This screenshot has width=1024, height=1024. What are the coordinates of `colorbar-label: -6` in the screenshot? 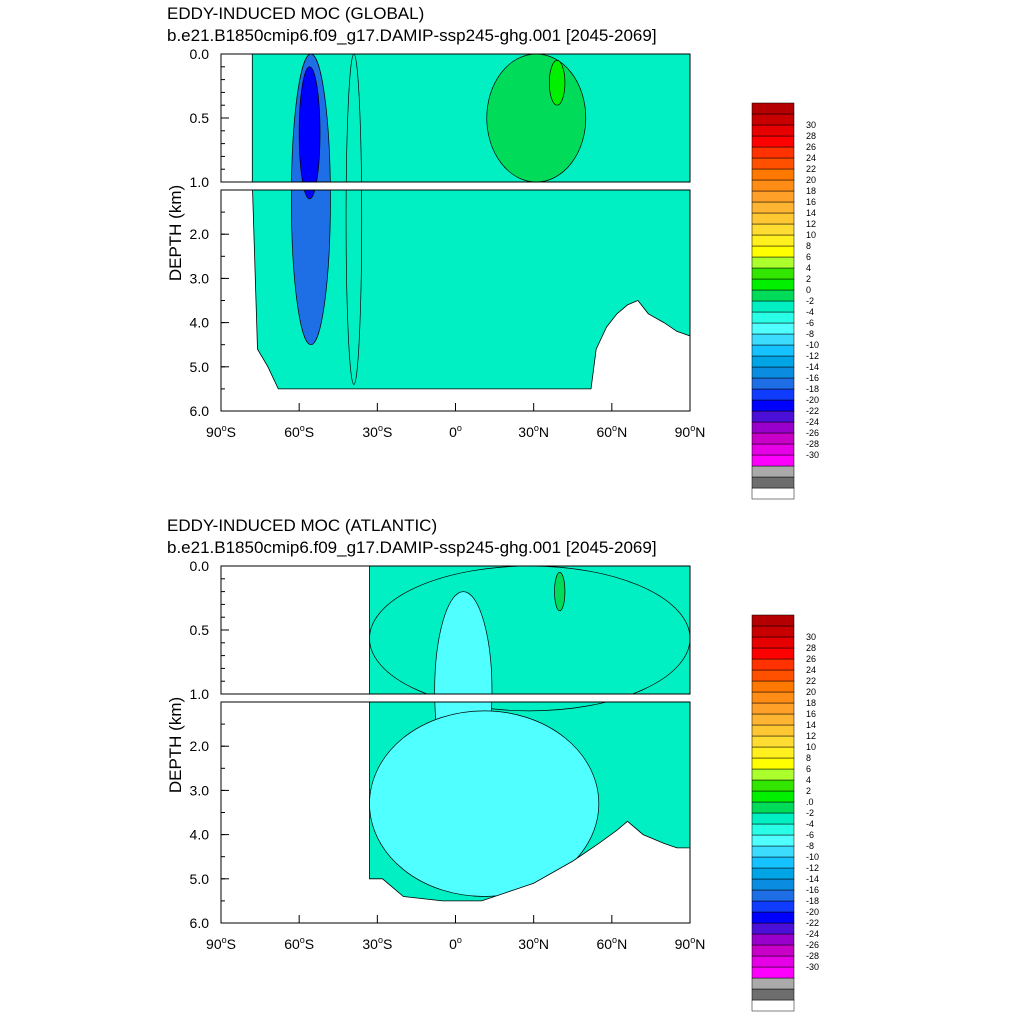 It's located at (810, 835).